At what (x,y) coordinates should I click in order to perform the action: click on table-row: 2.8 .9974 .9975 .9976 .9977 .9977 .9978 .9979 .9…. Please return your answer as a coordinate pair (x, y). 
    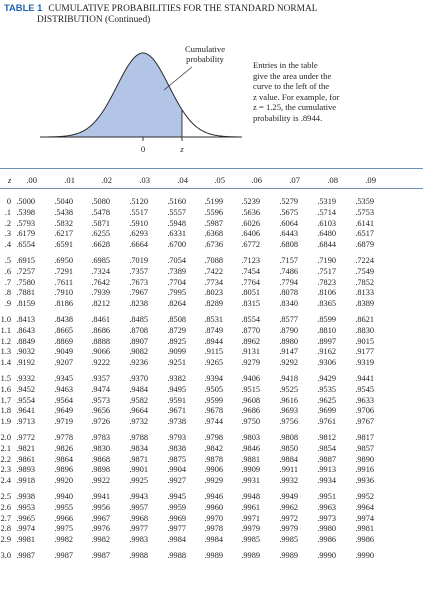
    Looking at the image, I should click on (211, 529).